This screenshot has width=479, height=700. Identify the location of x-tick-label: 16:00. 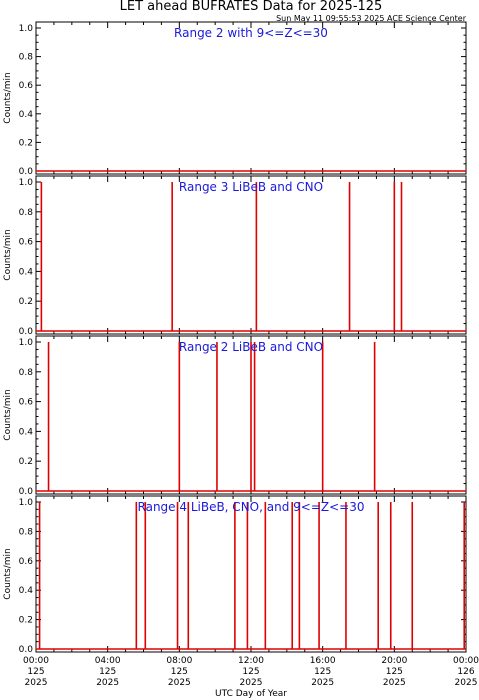
(323, 661).